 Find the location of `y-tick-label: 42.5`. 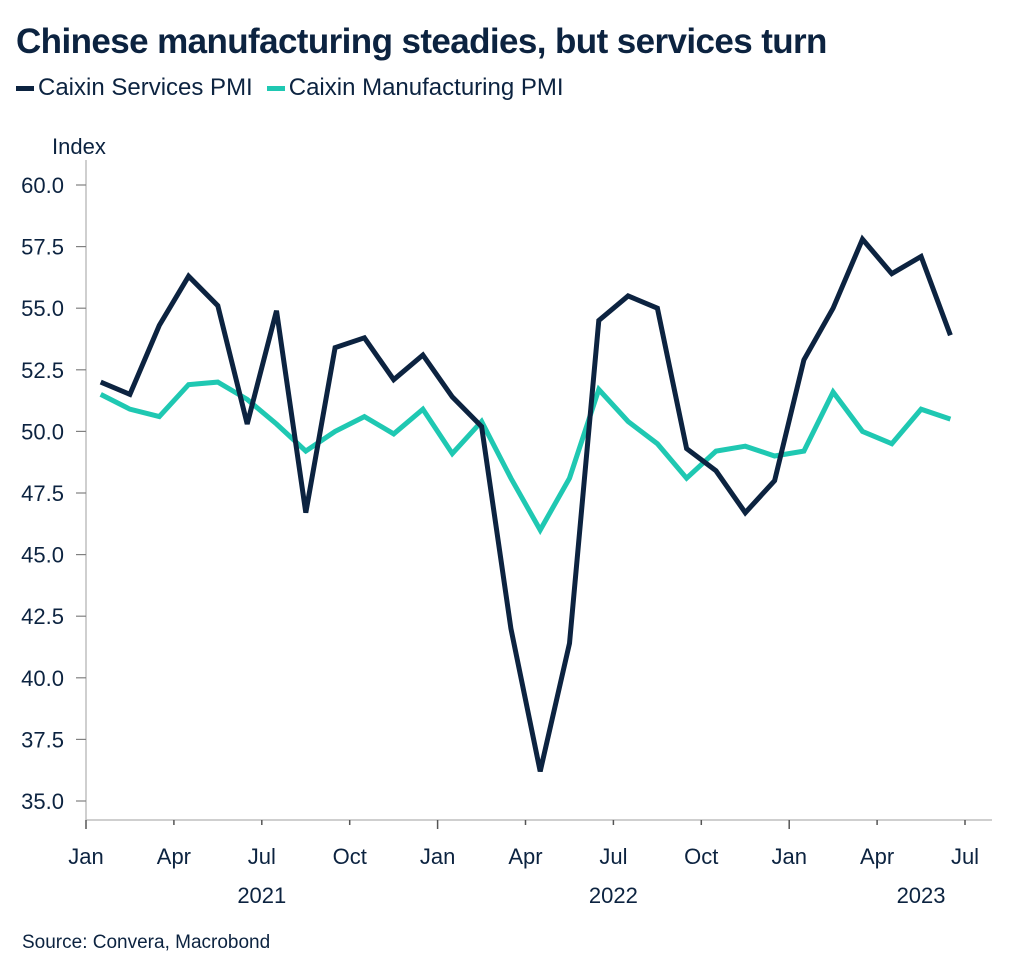

y-tick-label: 42.5 is located at coordinates (42, 616).